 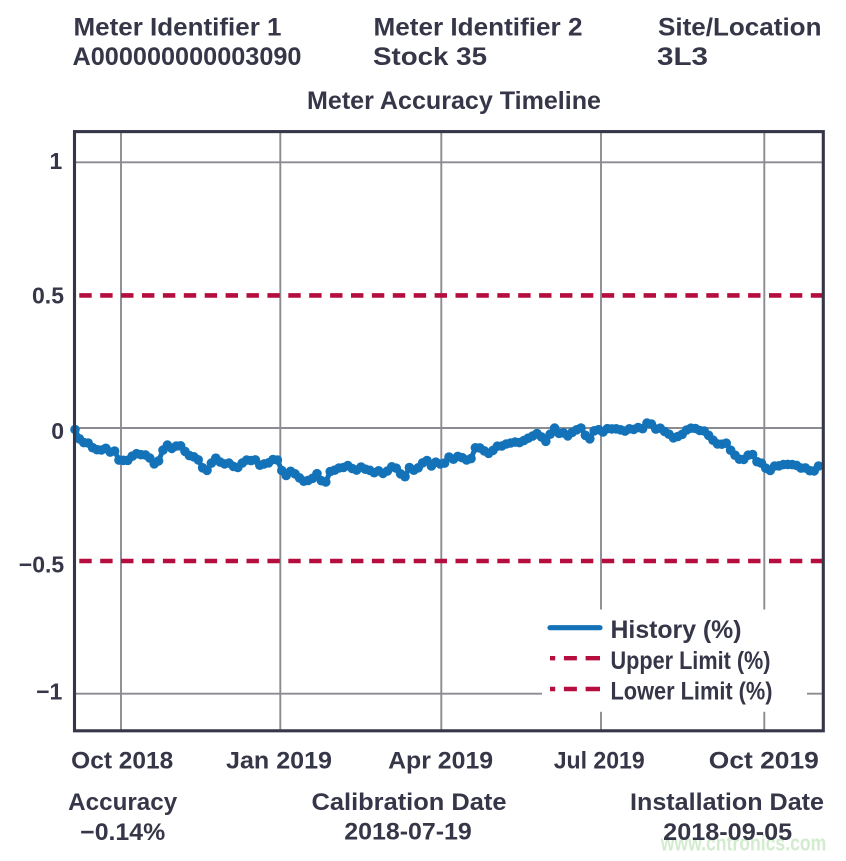 I want to click on svg-text: Upper Limit (%), so click(x=691, y=661).